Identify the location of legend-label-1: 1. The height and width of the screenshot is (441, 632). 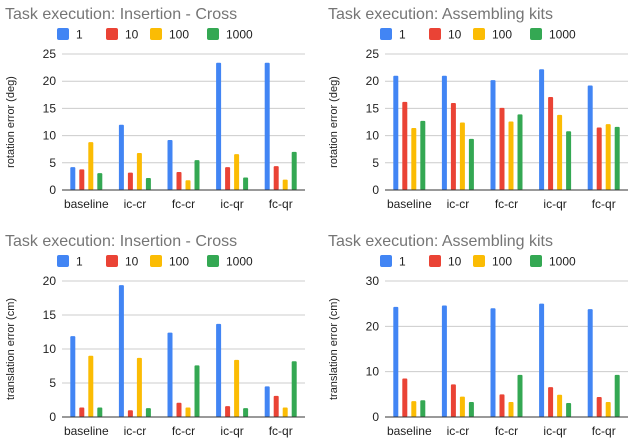
(79, 35).